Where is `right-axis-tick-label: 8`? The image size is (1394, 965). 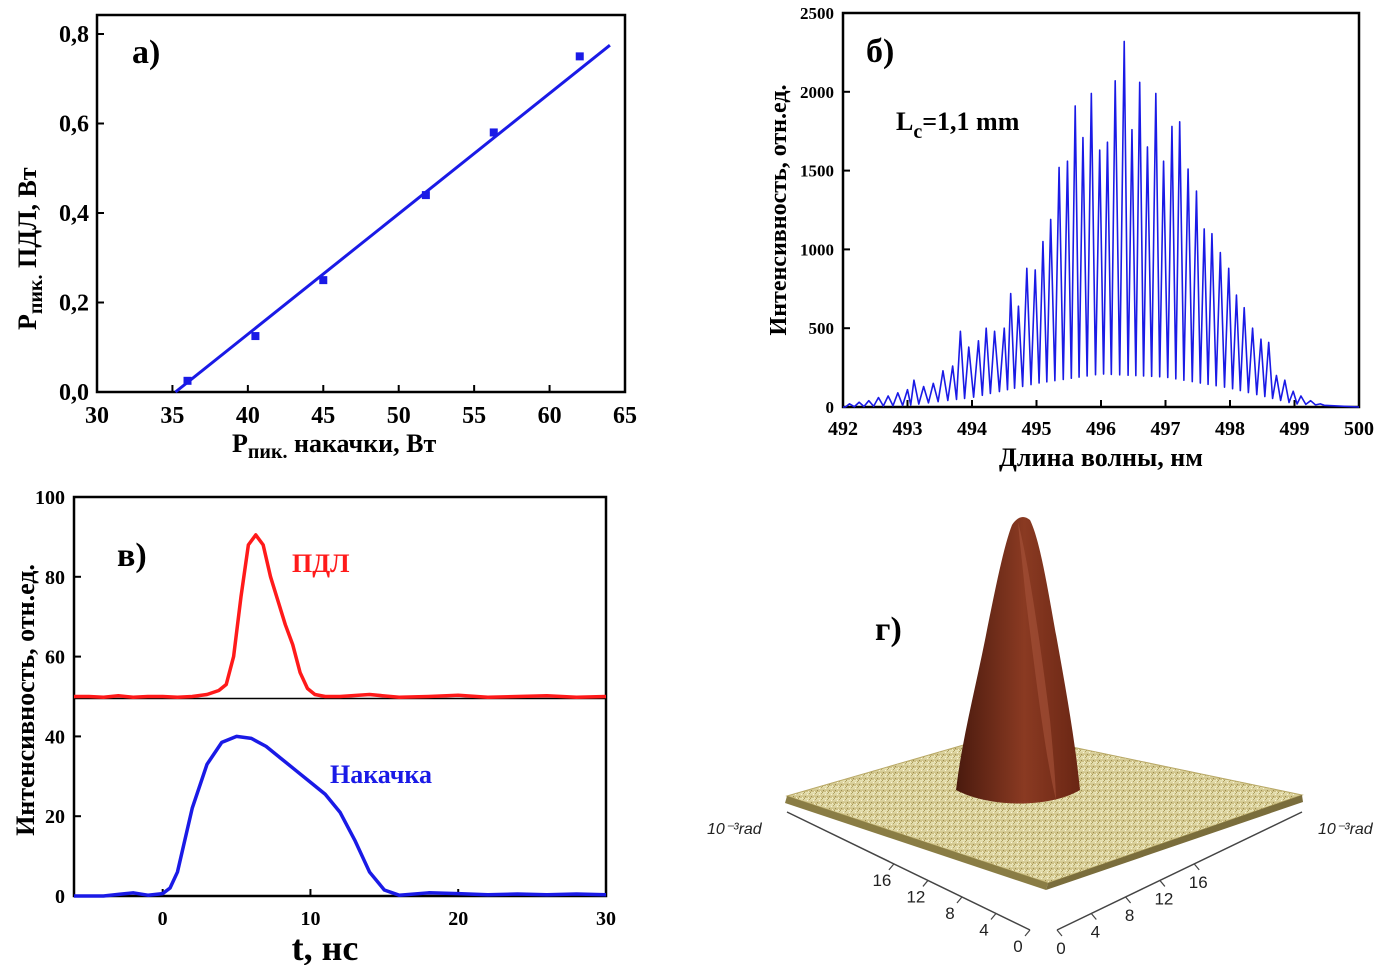
right-axis-tick-label: 8 is located at coordinates (1129, 915).